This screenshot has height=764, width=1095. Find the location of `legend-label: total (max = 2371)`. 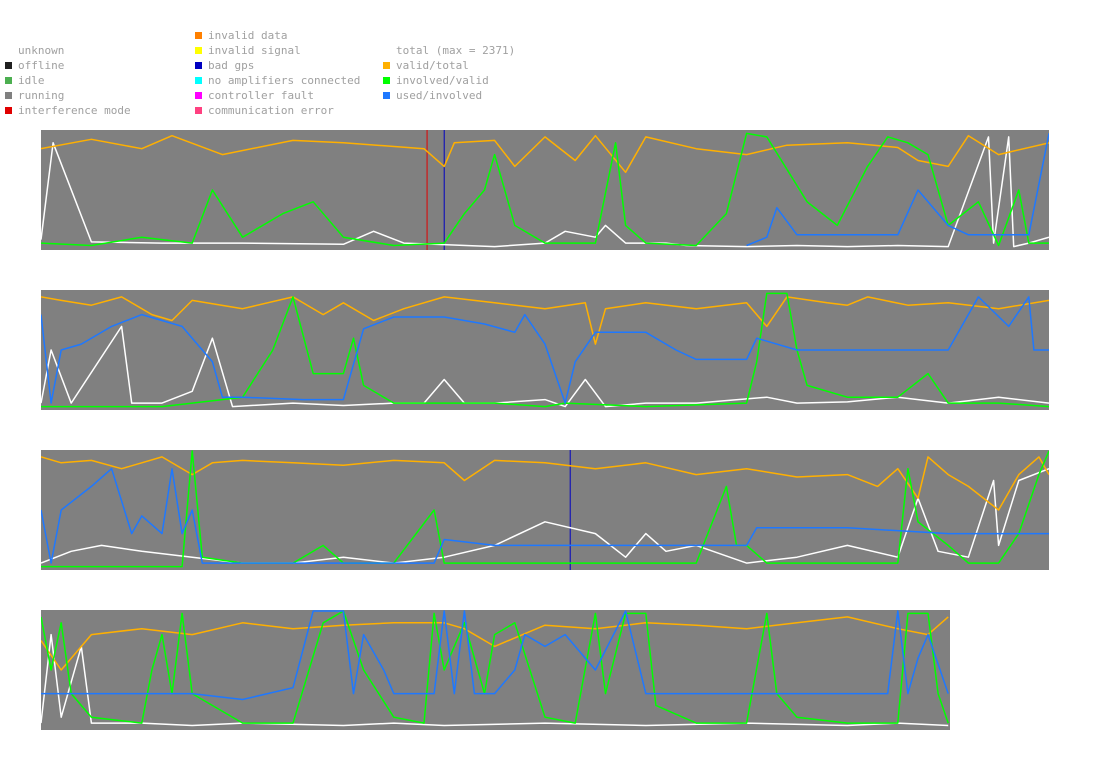

legend-label: total (max = 2371) is located at coordinates (456, 50).